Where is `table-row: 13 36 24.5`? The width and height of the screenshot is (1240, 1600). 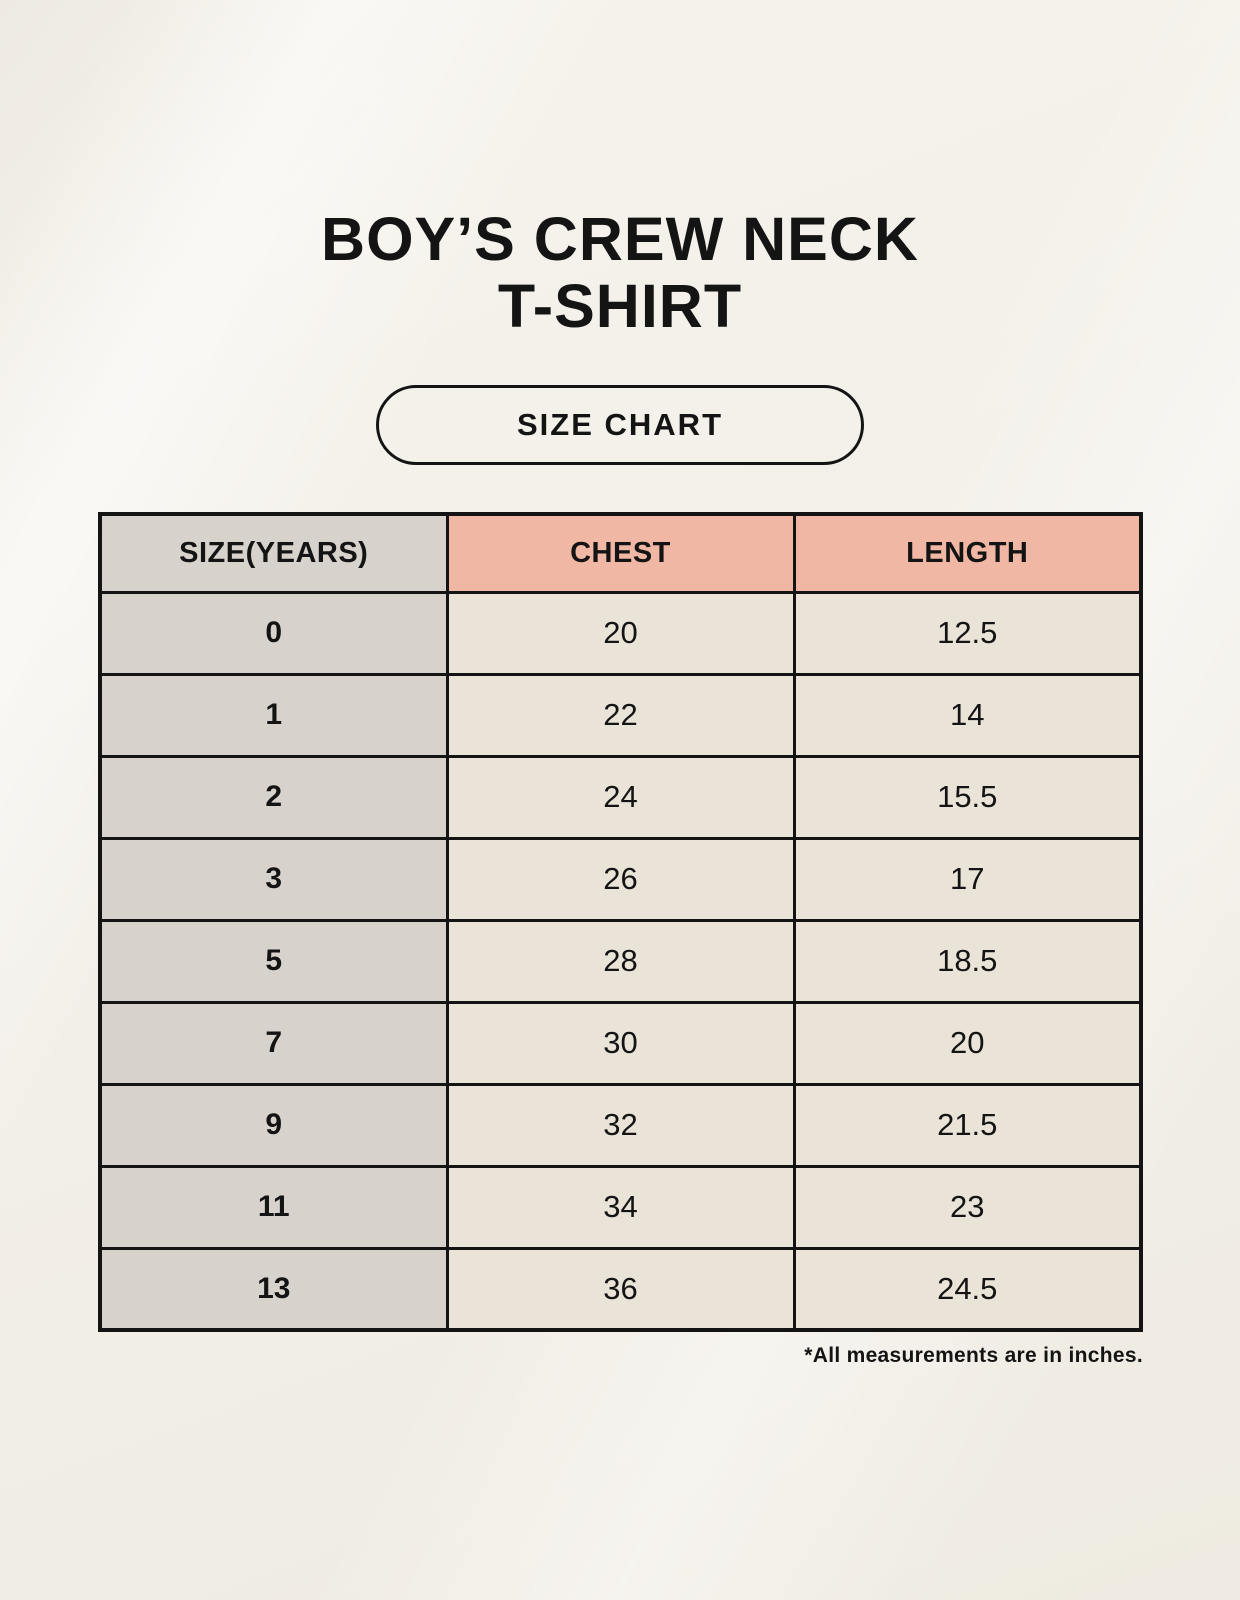
table-row: 13 36 24.5 is located at coordinates (620, 1289).